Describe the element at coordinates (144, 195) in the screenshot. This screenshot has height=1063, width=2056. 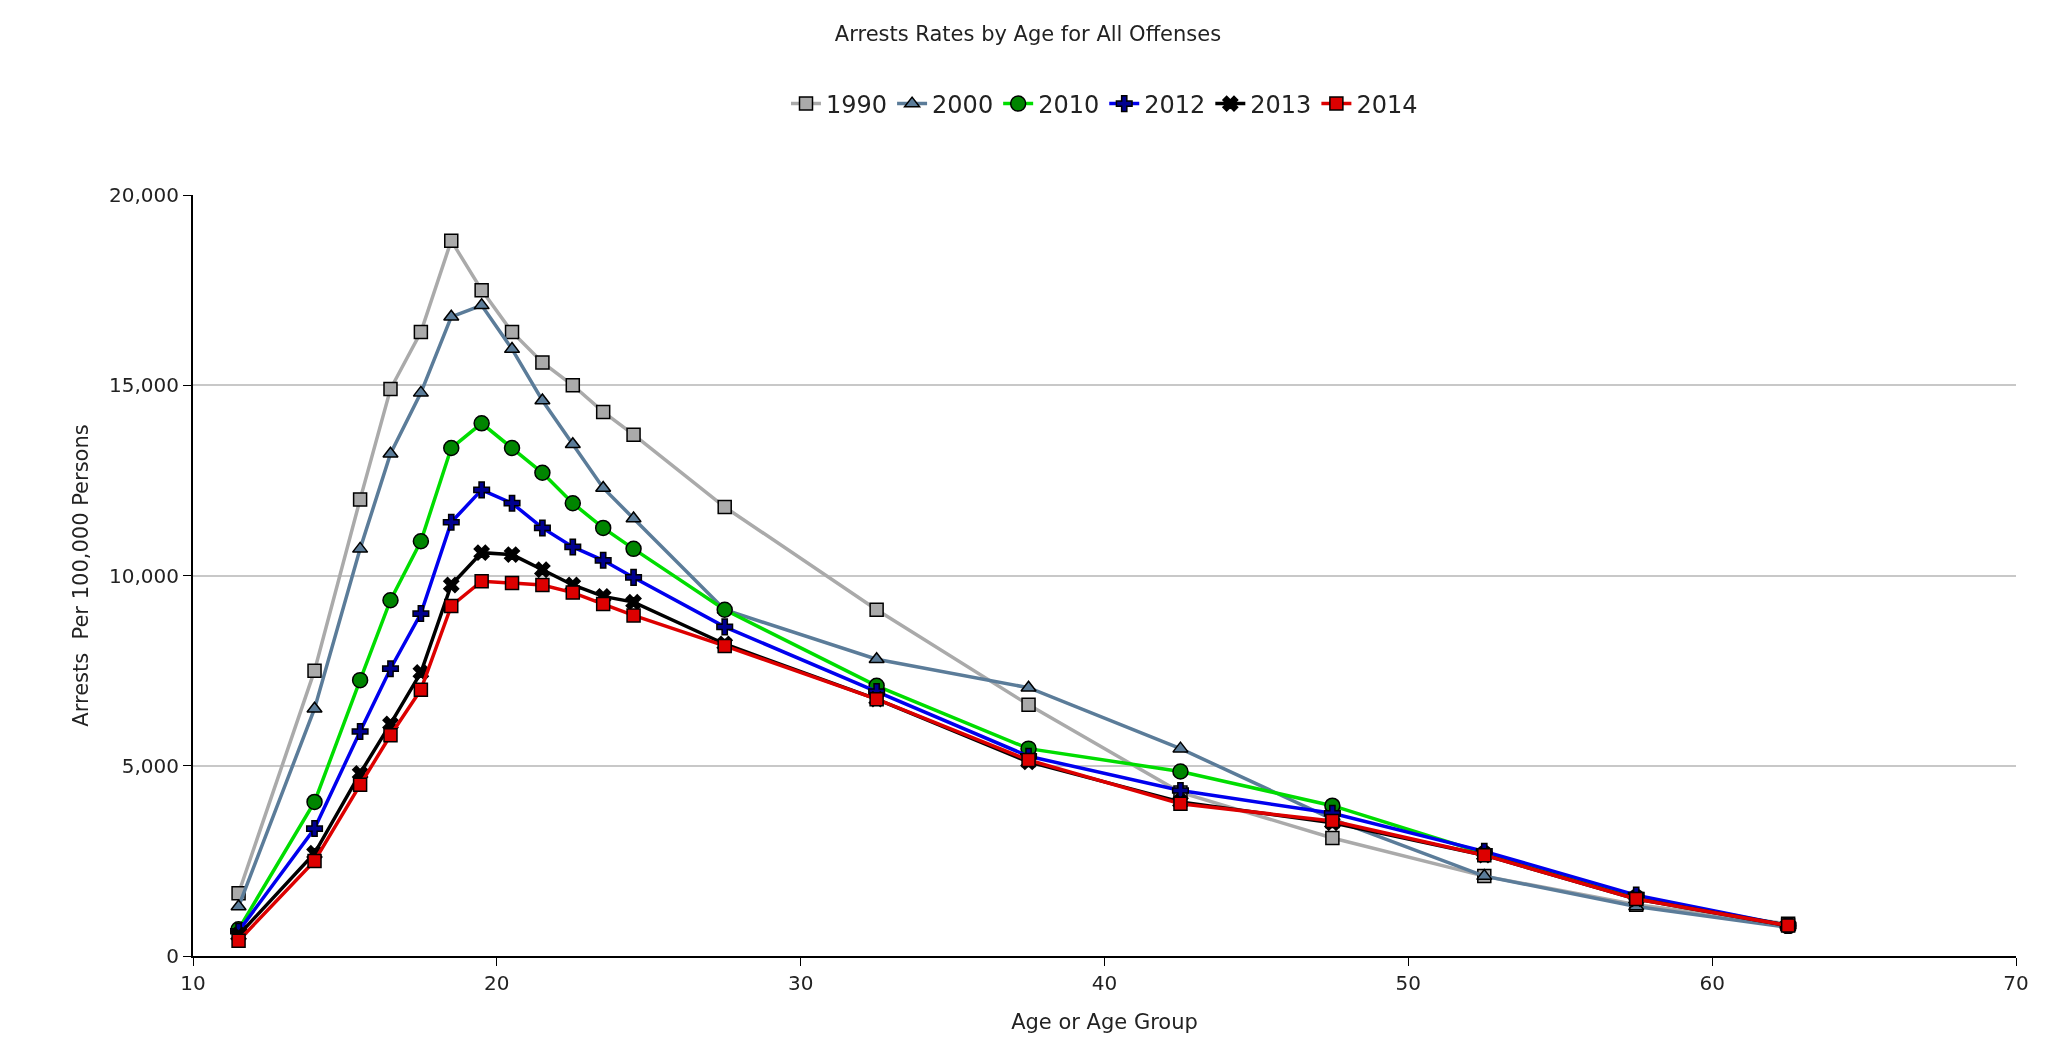
I see `y-tick-label: 20,000` at that location.